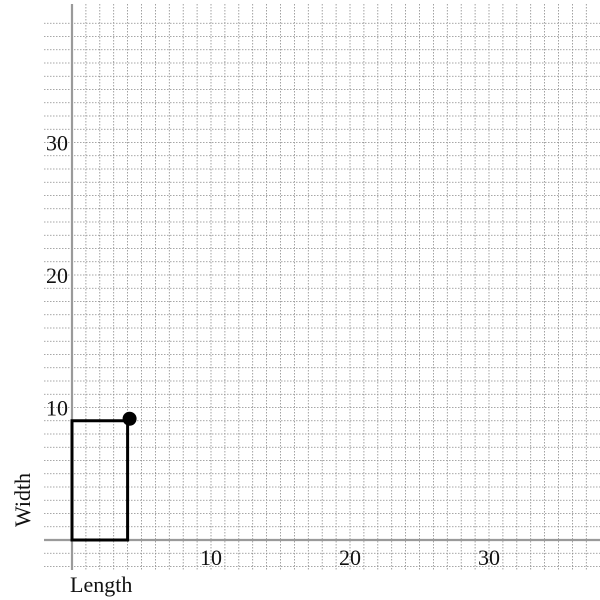  What do you see at coordinates (350, 557) in the screenshot?
I see `x-tick-label: 20` at bounding box center [350, 557].